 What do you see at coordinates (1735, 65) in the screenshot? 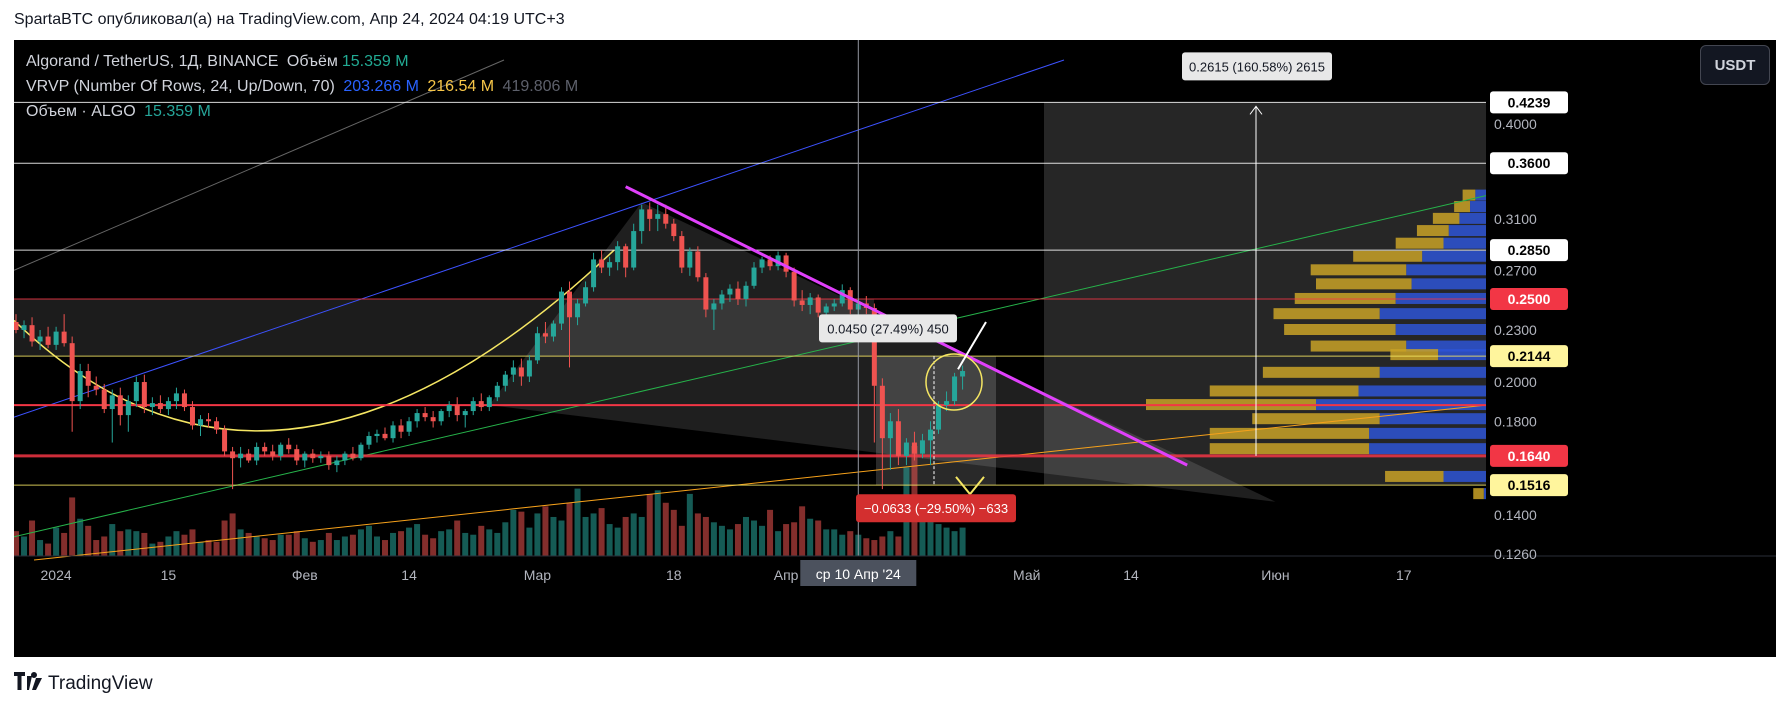
I see `currency-button: USDT` at bounding box center [1735, 65].